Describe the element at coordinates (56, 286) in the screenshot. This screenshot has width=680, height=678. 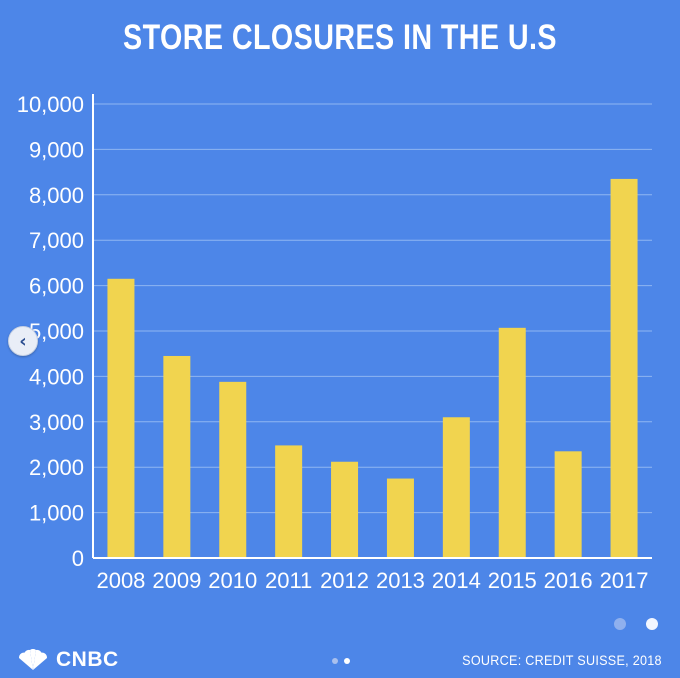
I see `y-tick-label: 6,000` at that location.